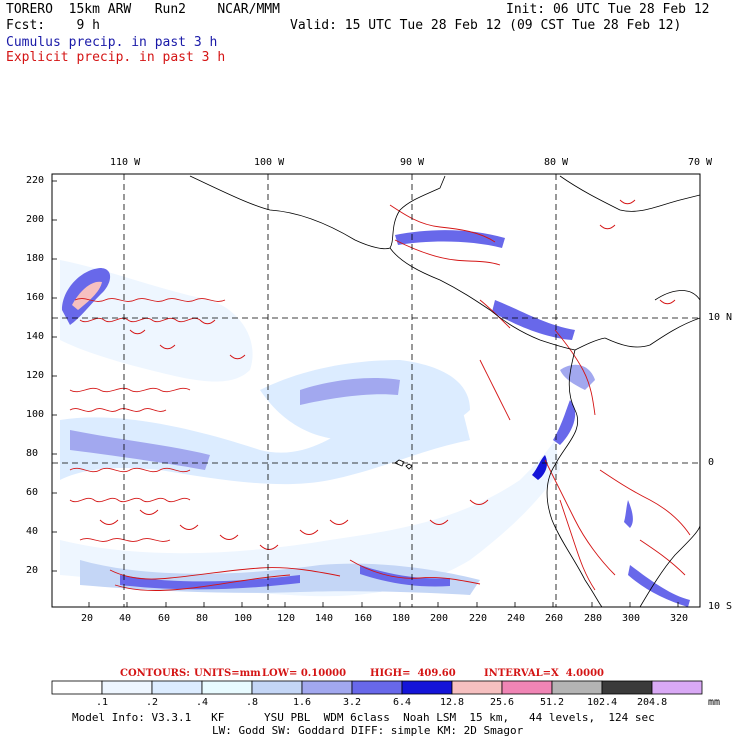  Describe the element at coordinates (227, 673) in the screenshot. I see `contours-units: UNITS=mm` at that location.